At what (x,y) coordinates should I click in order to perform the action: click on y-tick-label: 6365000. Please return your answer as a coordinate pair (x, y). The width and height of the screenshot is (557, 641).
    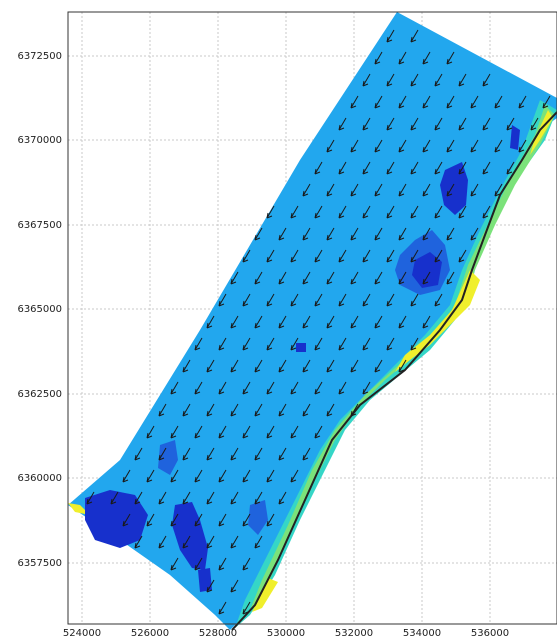
    Looking at the image, I should click on (39, 309).